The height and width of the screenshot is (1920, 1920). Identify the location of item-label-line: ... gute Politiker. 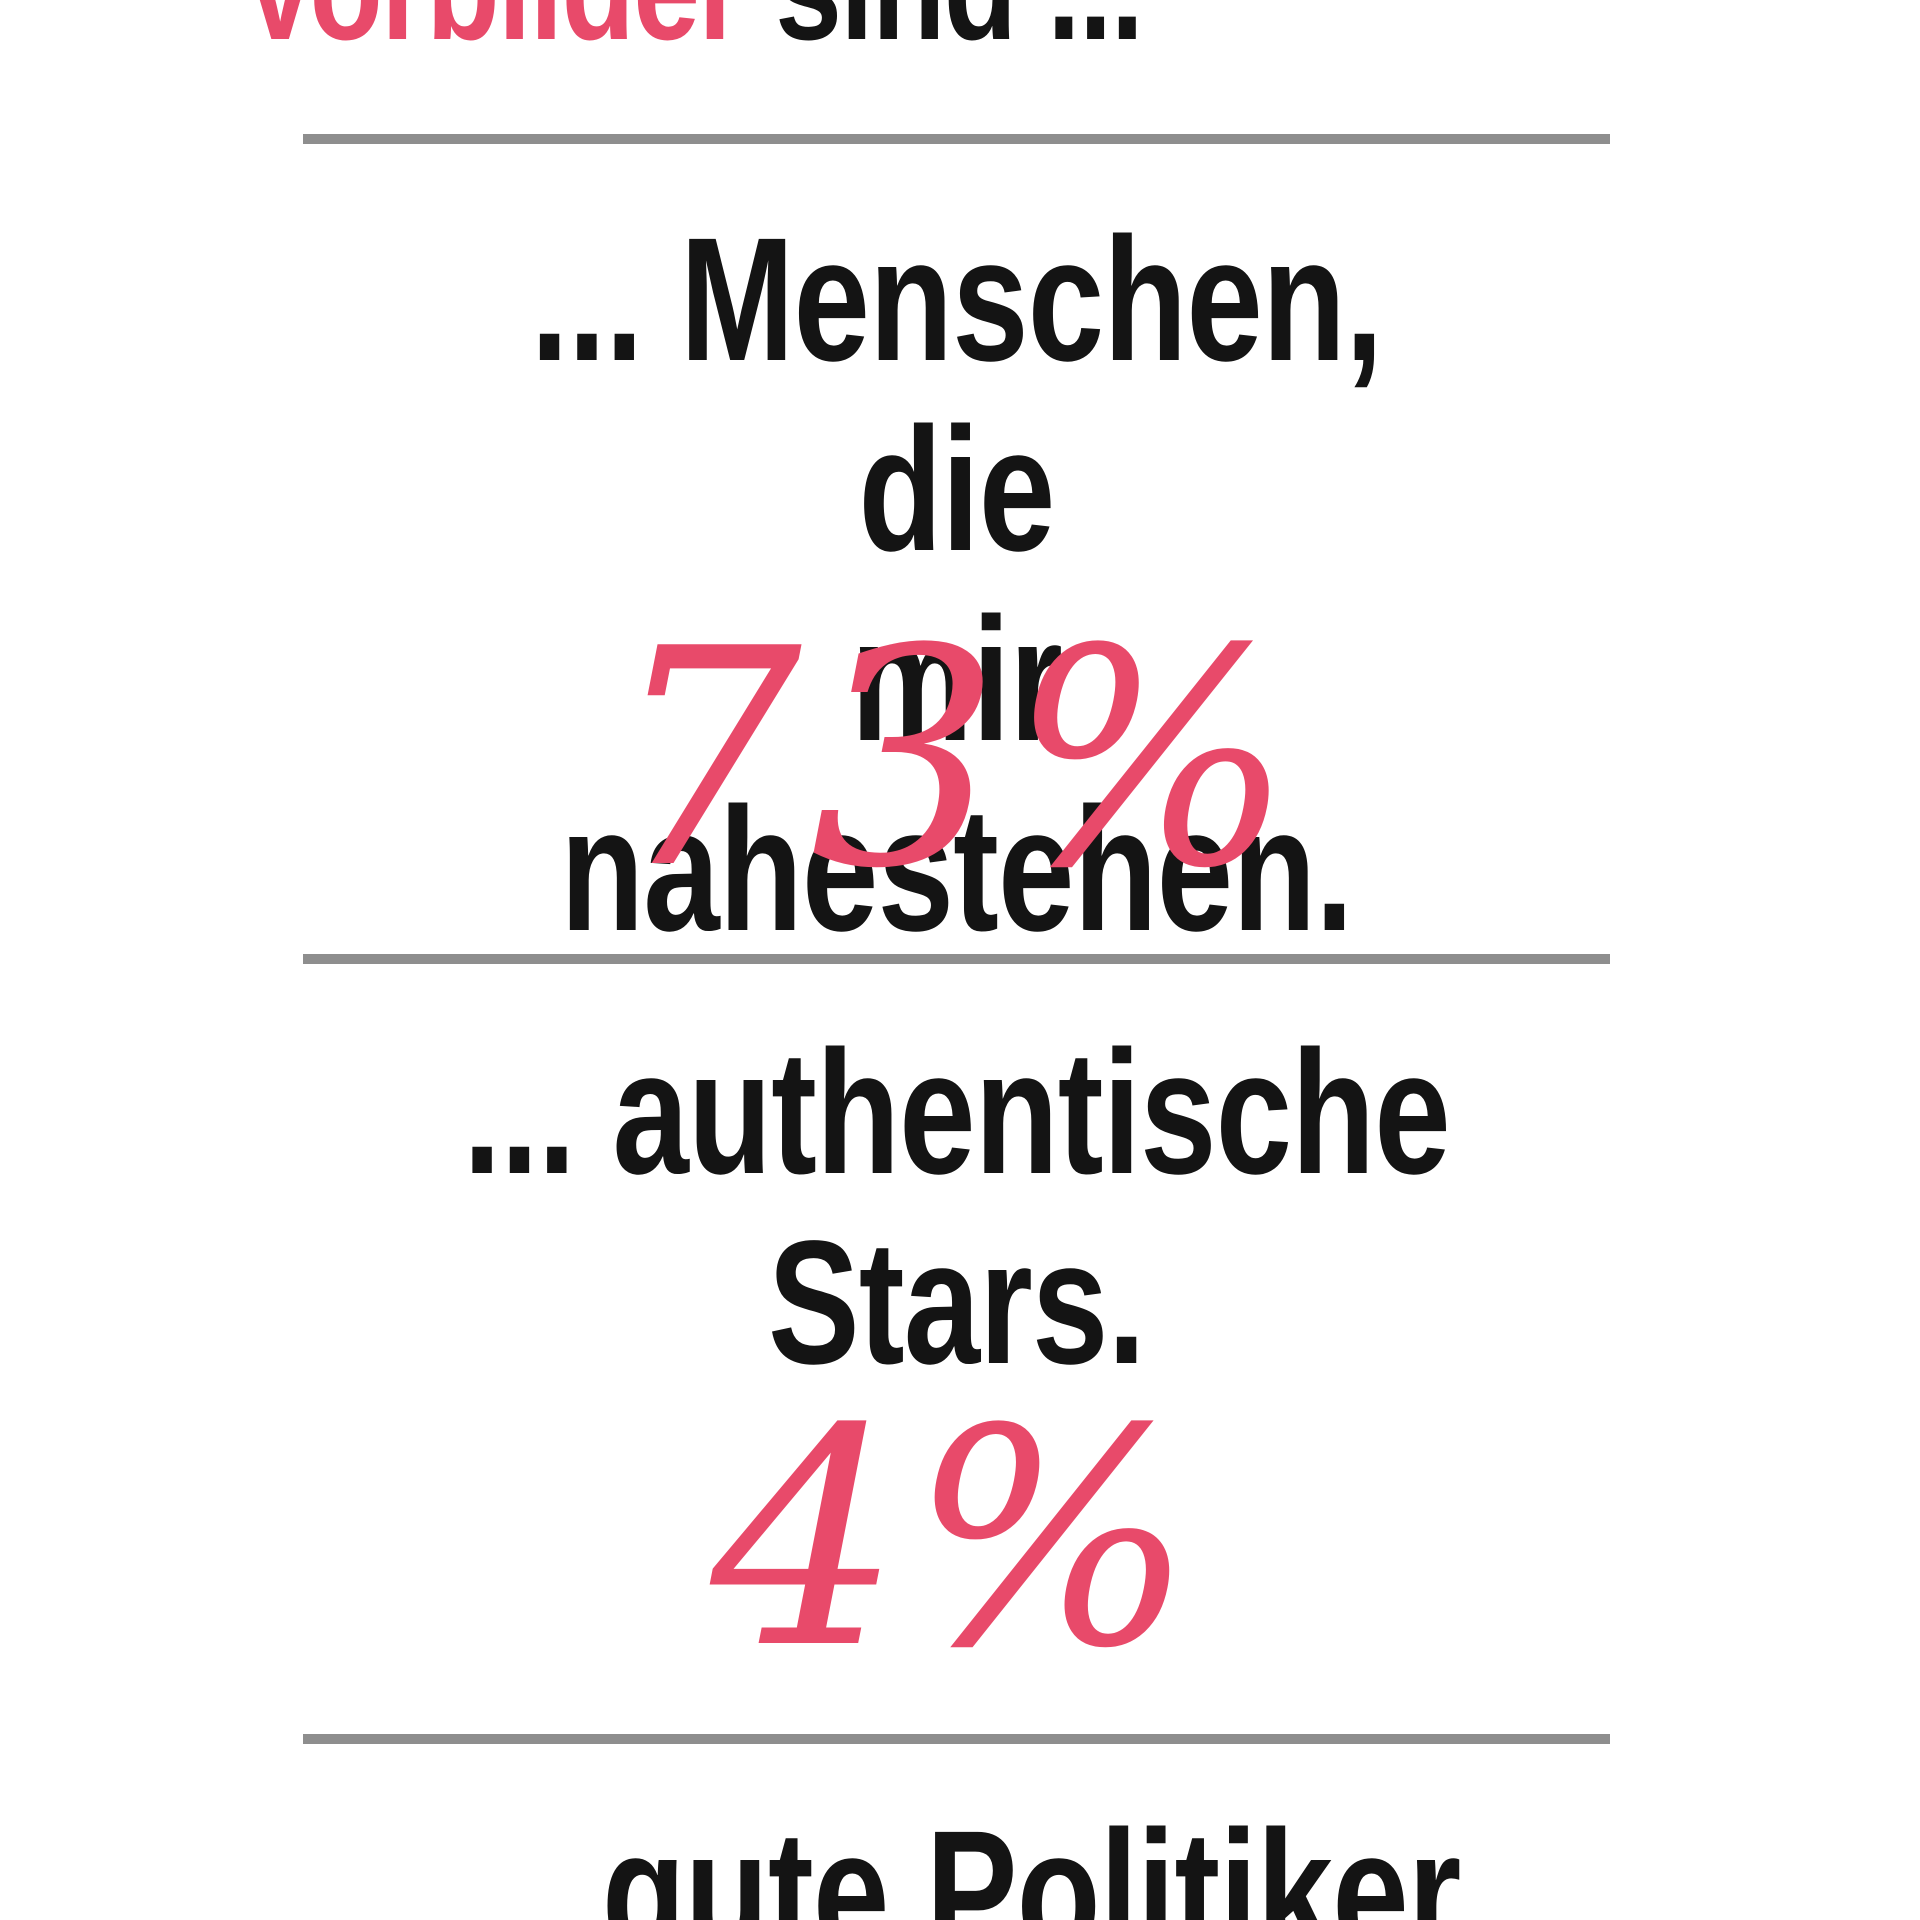
(956, 1857).